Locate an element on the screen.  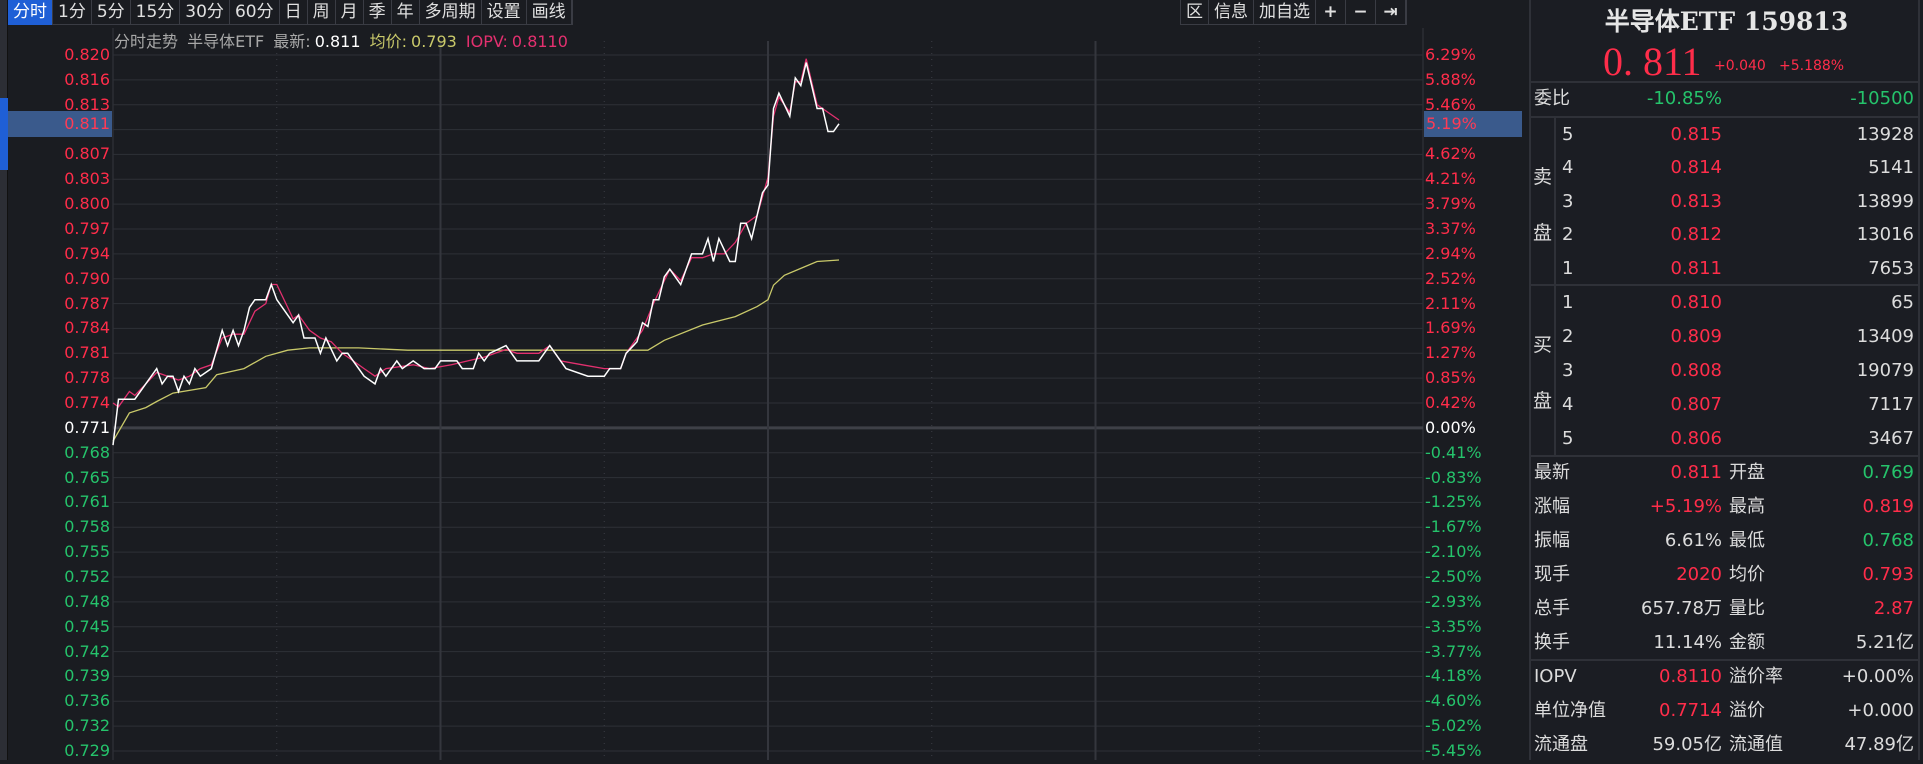
price-change-pct: +5.188% is located at coordinates (1811, 66).